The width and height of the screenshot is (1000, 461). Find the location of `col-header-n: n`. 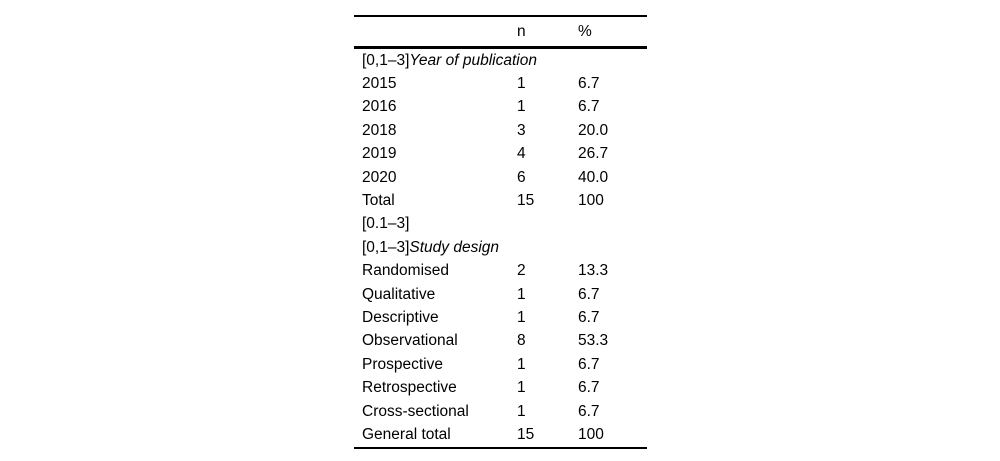

col-header-n: n is located at coordinates (547, 32).